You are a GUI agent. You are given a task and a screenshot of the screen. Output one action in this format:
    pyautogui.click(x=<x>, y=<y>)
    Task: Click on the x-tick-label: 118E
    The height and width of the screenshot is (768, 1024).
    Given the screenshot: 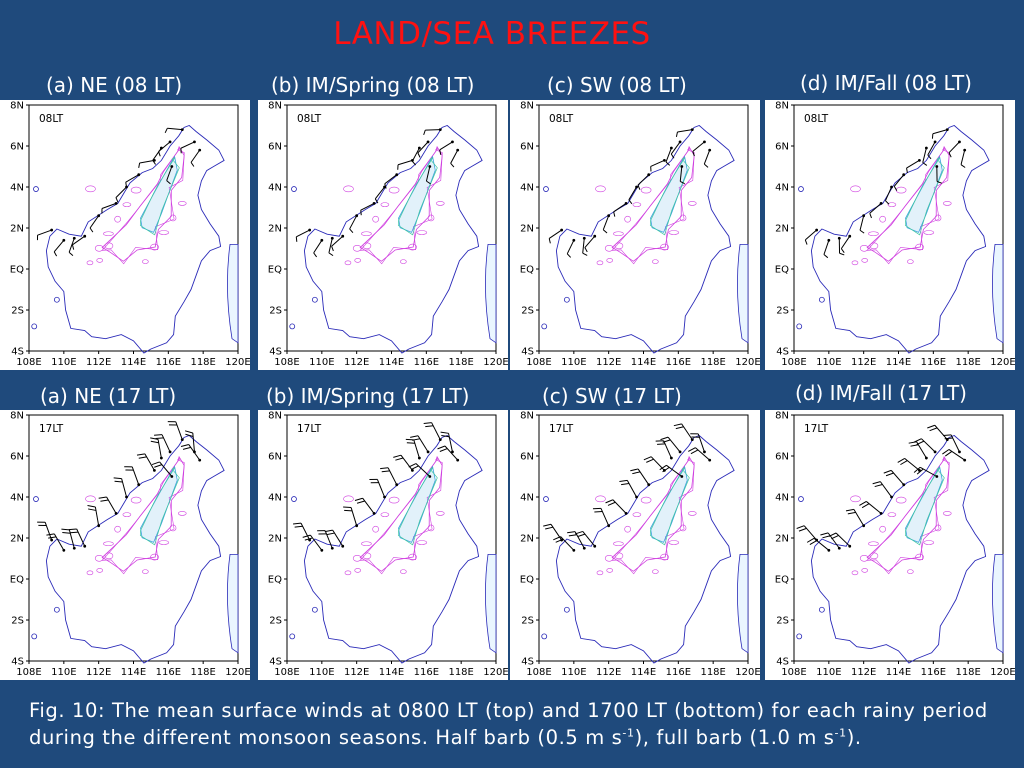 What is the action you would take?
    pyautogui.click(x=967, y=362)
    